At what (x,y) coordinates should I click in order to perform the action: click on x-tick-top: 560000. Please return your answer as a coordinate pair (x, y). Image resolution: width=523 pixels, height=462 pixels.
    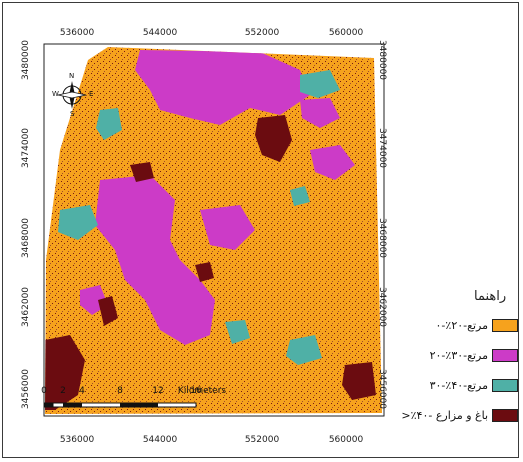
    Looking at the image, I should click on (346, 33).